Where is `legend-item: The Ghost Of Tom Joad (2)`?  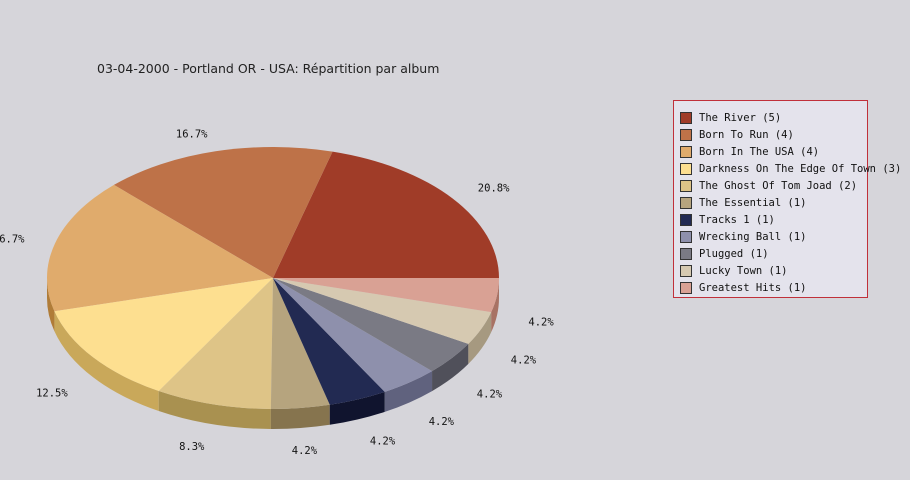
legend-item: The Ghost Of Tom Joad (2) is located at coordinates (773, 185).